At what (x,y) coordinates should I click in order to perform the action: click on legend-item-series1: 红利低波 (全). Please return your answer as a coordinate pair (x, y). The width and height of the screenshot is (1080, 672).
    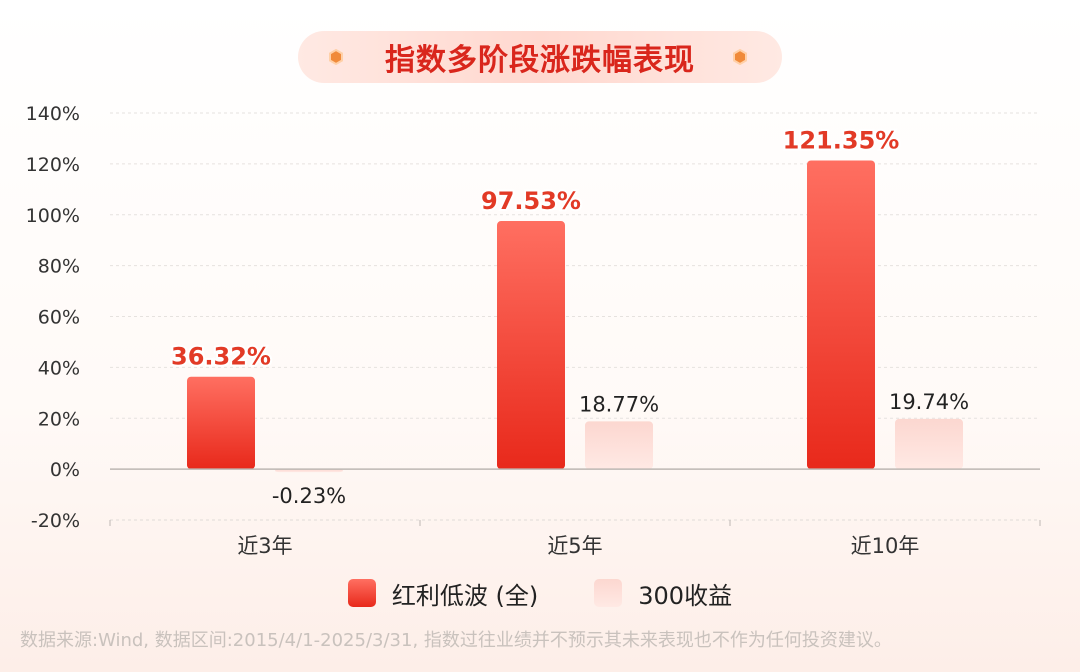
    Looking at the image, I should click on (443, 593).